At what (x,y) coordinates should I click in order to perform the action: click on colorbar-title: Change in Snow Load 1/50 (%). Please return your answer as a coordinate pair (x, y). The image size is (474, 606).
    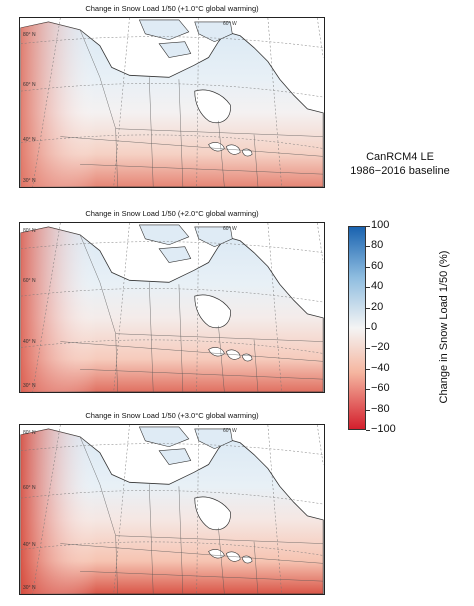
    Looking at the image, I should click on (444, 327).